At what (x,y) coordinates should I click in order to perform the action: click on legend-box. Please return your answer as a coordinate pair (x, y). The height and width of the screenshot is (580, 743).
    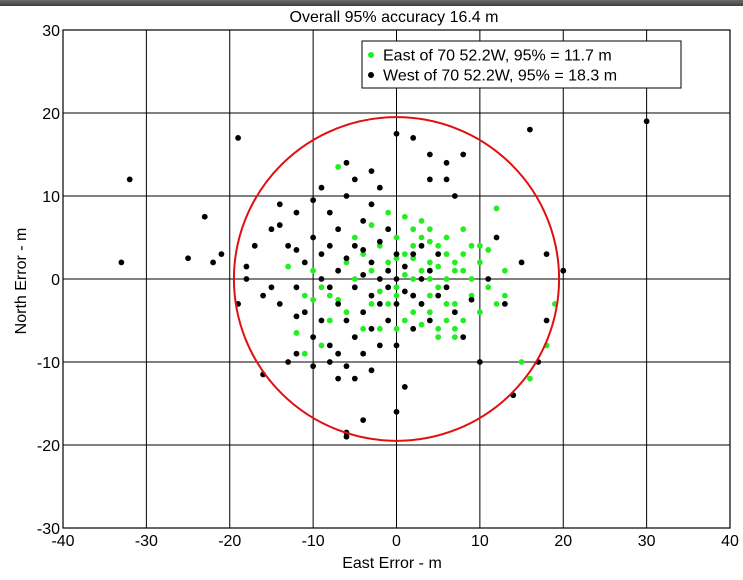
    Looking at the image, I should click on (521, 64).